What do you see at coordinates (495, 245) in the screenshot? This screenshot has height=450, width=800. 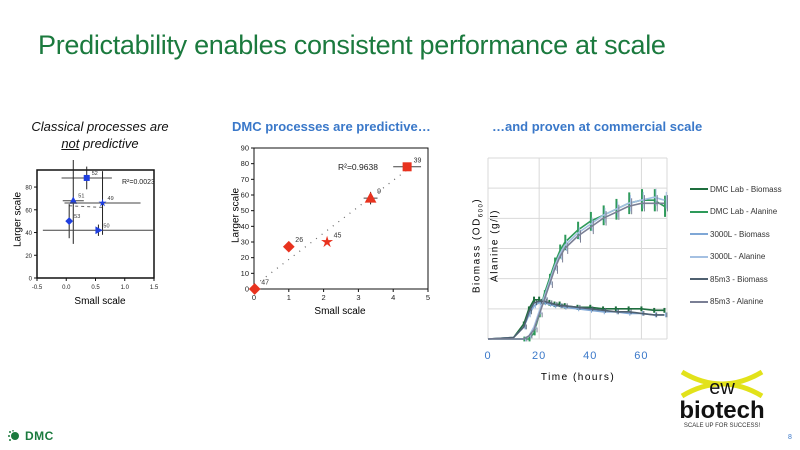 I see `y-label-alanine: Alanine (g/l)` at bounding box center [495, 245].